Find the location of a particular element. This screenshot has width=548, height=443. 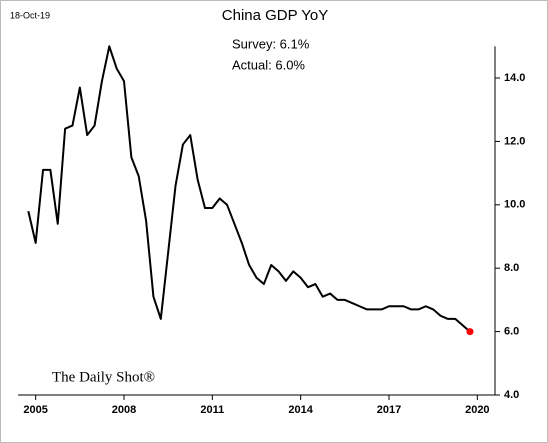

x-tick-label: 2020 is located at coordinates (477, 410).